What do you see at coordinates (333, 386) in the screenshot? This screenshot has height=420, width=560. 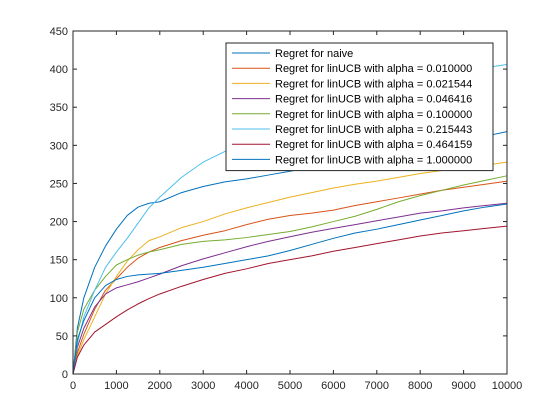 I see `x-tick-label: 6000` at bounding box center [333, 386].